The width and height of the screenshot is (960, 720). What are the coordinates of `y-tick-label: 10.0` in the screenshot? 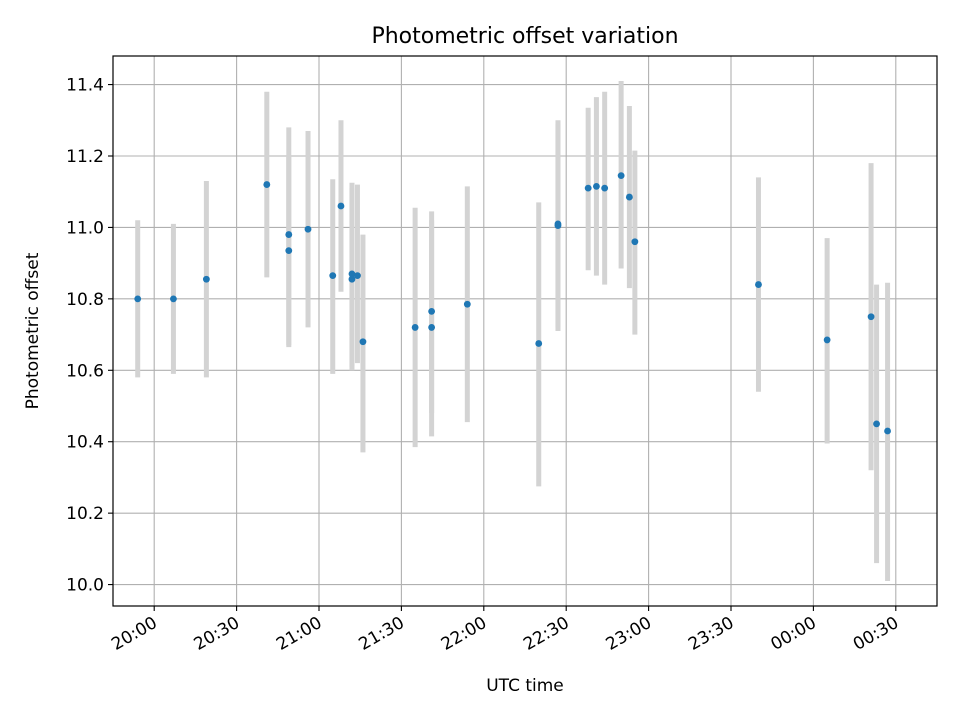 It's located at (85, 586).